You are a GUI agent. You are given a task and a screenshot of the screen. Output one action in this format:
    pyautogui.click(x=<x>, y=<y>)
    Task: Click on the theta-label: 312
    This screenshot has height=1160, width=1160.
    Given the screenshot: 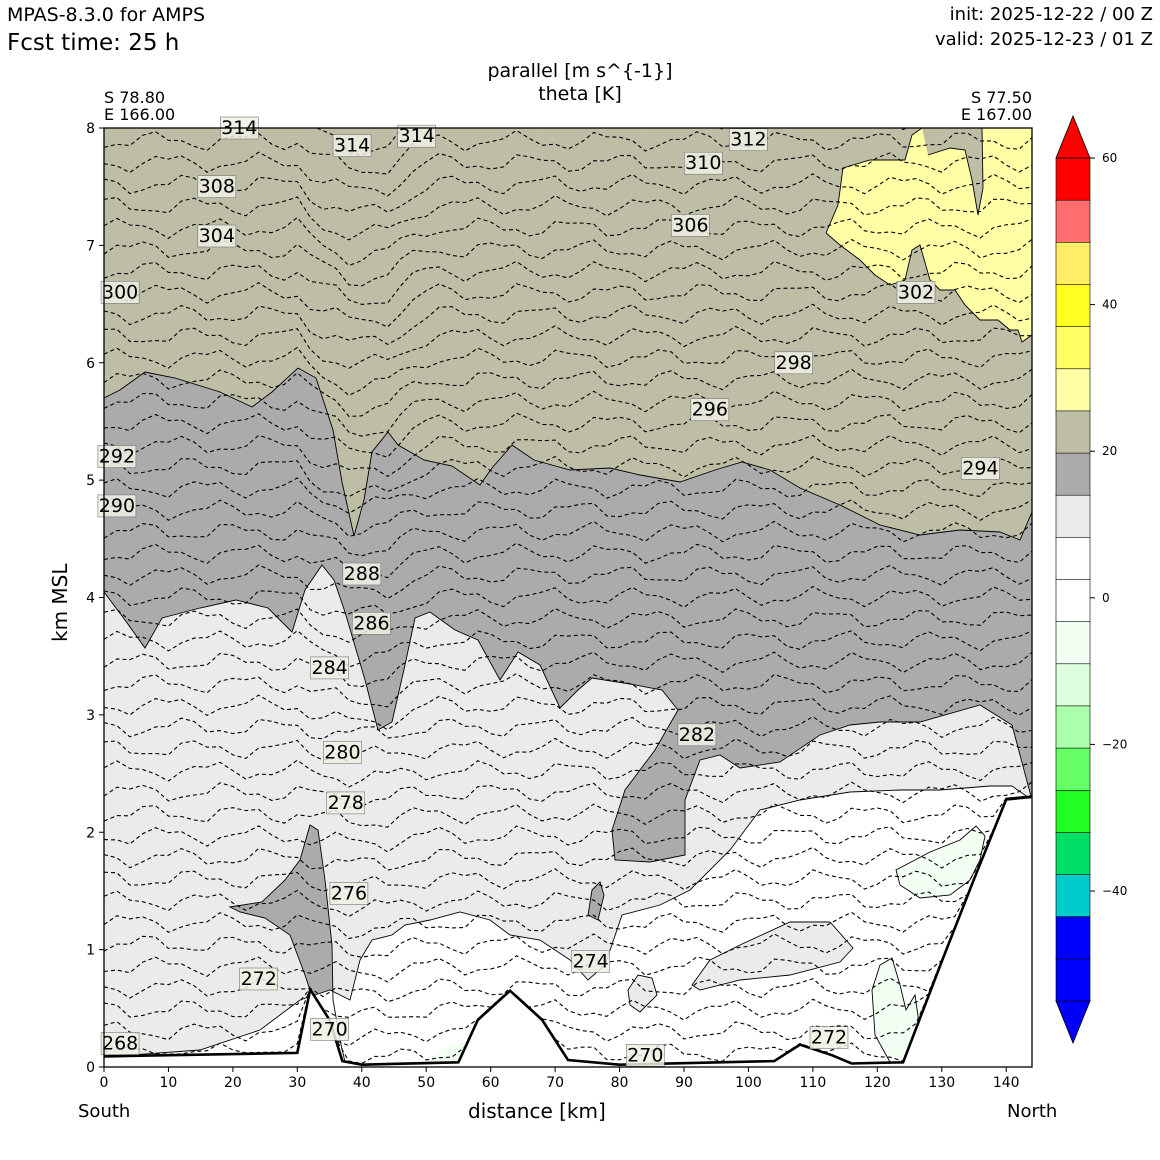 What is the action you would take?
    pyautogui.click(x=748, y=139)
    